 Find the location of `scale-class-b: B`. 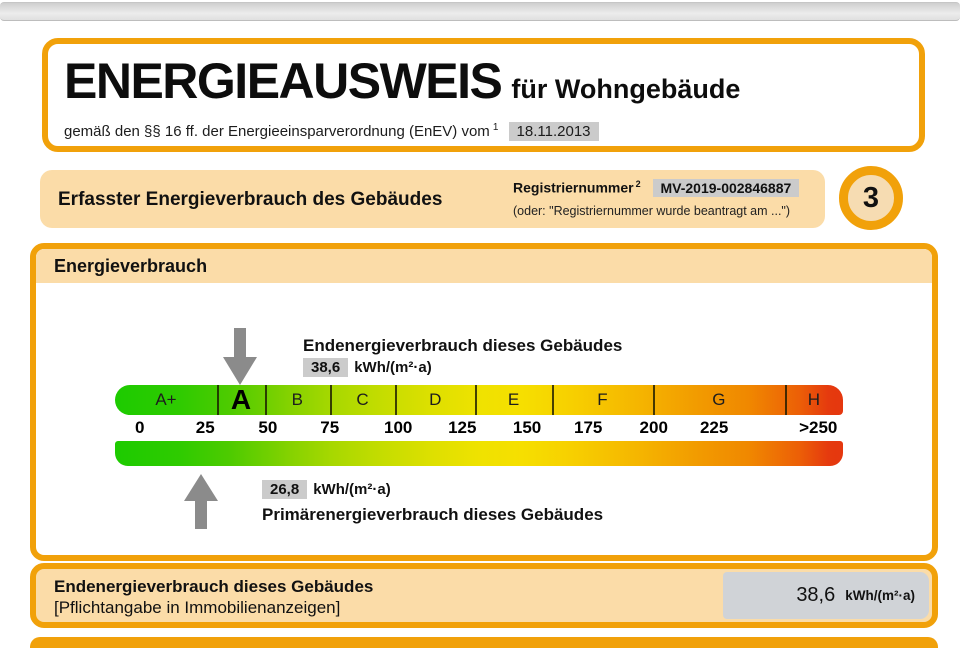

scale-class-b: B is located at coordinates (297, 399).